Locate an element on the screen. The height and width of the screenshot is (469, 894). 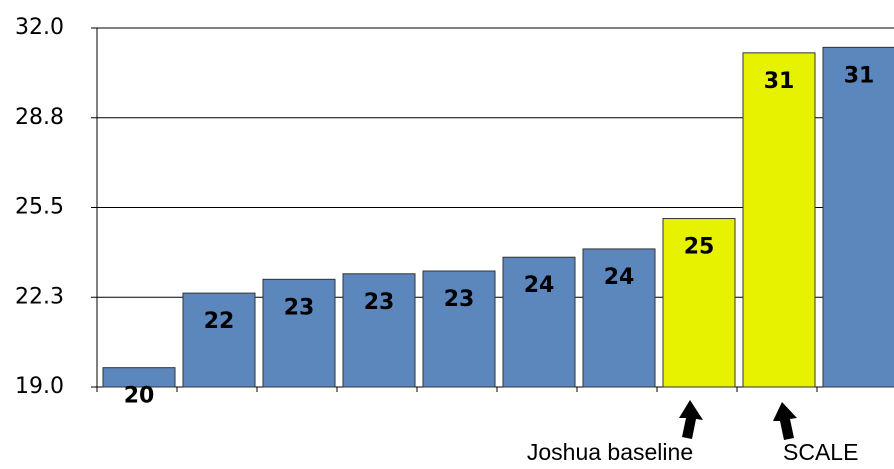
annotation: Joshua baseline is located at coordinates (610, 452).